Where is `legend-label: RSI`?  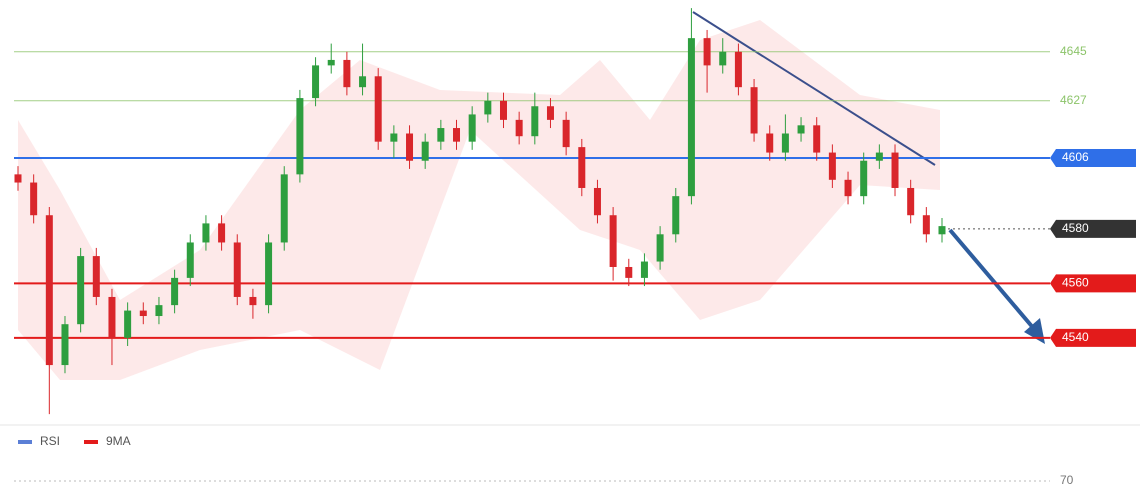 legend-label: RSI is located at coordinates (50, 441).